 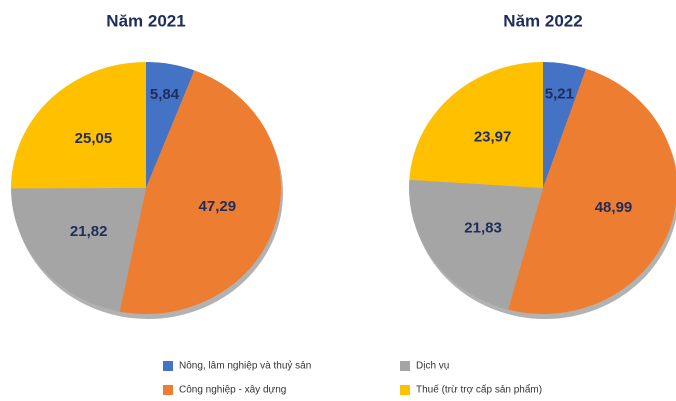 I want to click on value-label: 23,97, so click(x=493, y=136).